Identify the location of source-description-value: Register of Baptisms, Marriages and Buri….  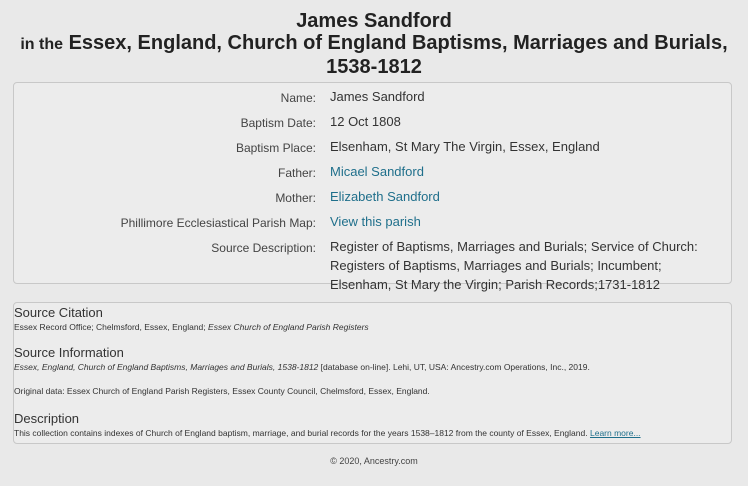
(522, 265).